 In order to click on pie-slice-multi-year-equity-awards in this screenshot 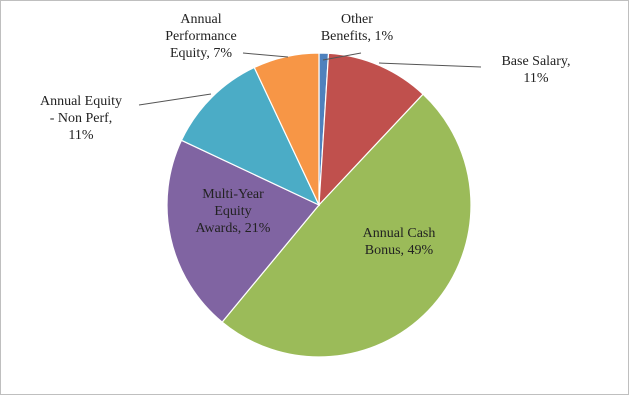, I will do `click(243, 231)`.